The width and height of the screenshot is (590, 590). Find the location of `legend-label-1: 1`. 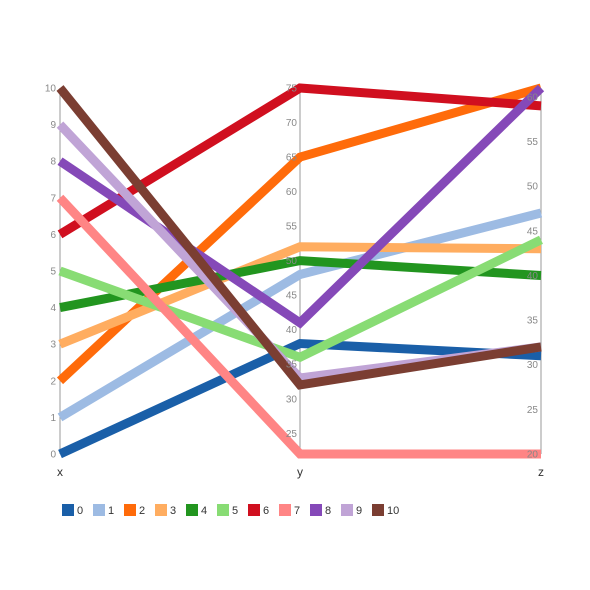

legend-label-1: 1 is located at coordinates (111, 511).